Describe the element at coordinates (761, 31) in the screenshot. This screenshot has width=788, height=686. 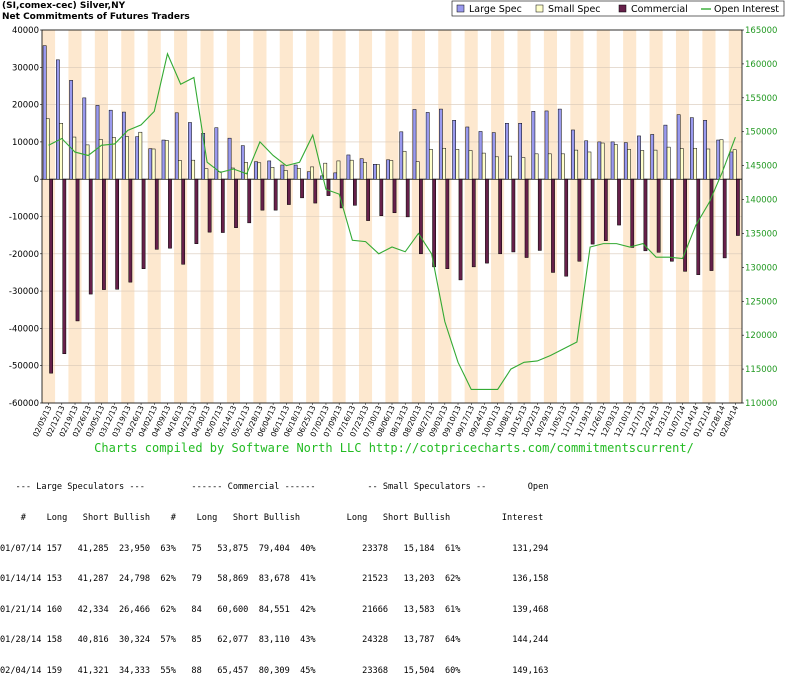
I see `y2-tick-label: 165000` at that location.